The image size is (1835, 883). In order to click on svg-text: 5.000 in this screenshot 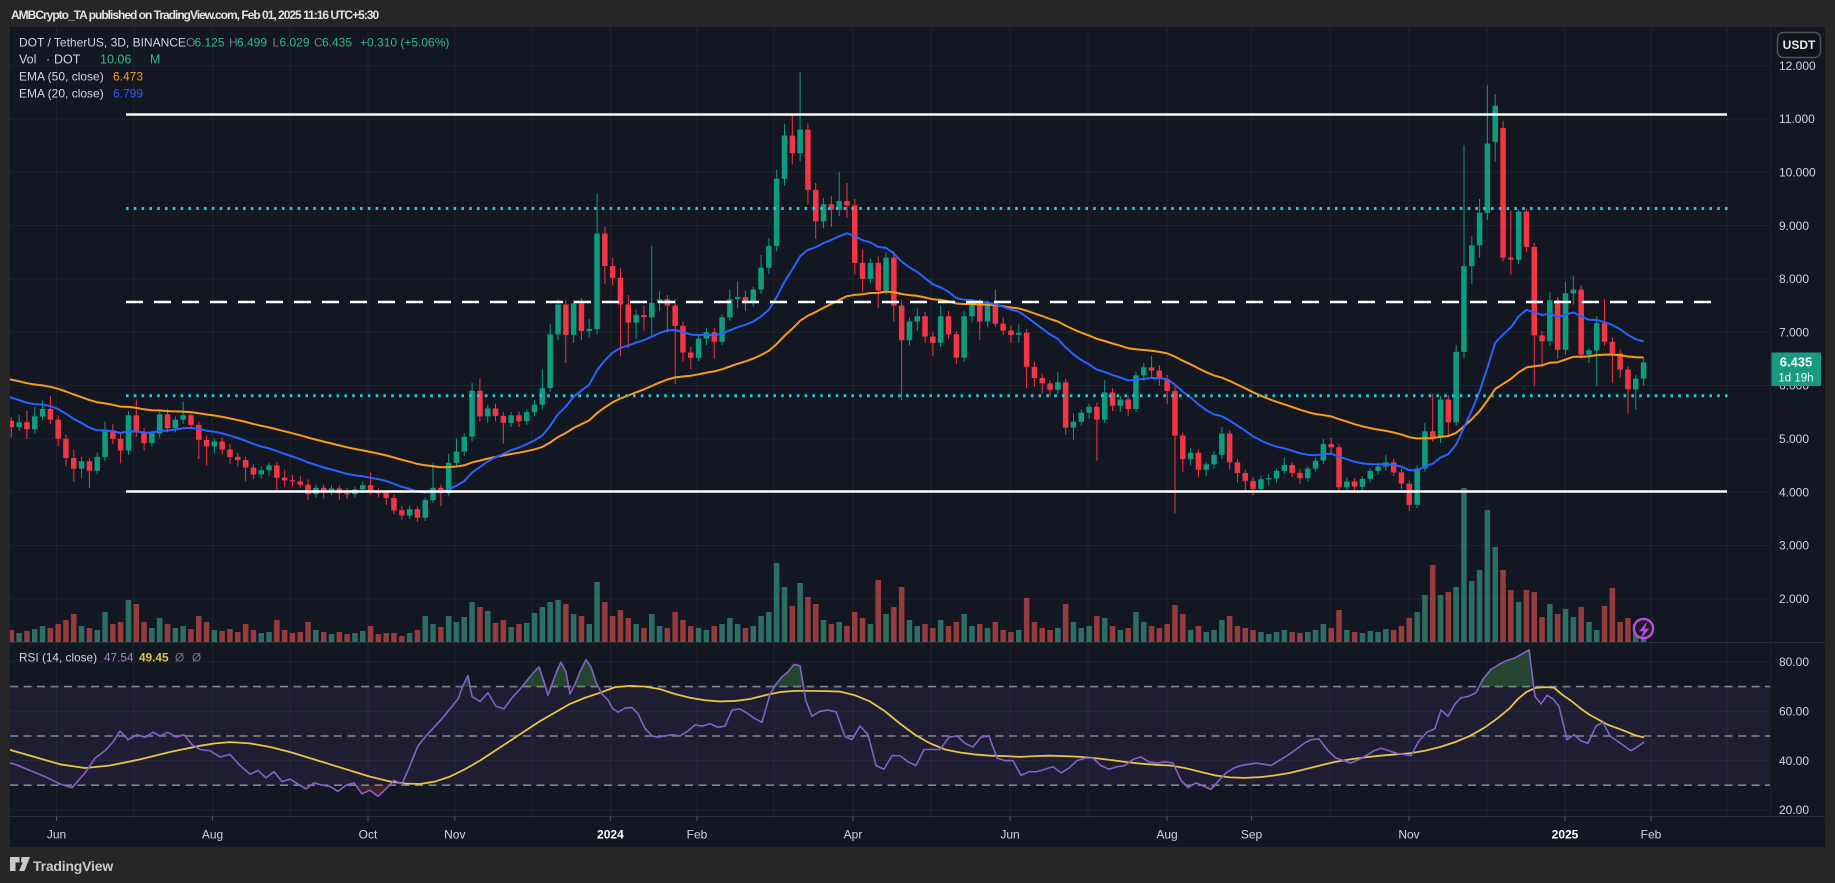, I will do `click(1794, 439)`.